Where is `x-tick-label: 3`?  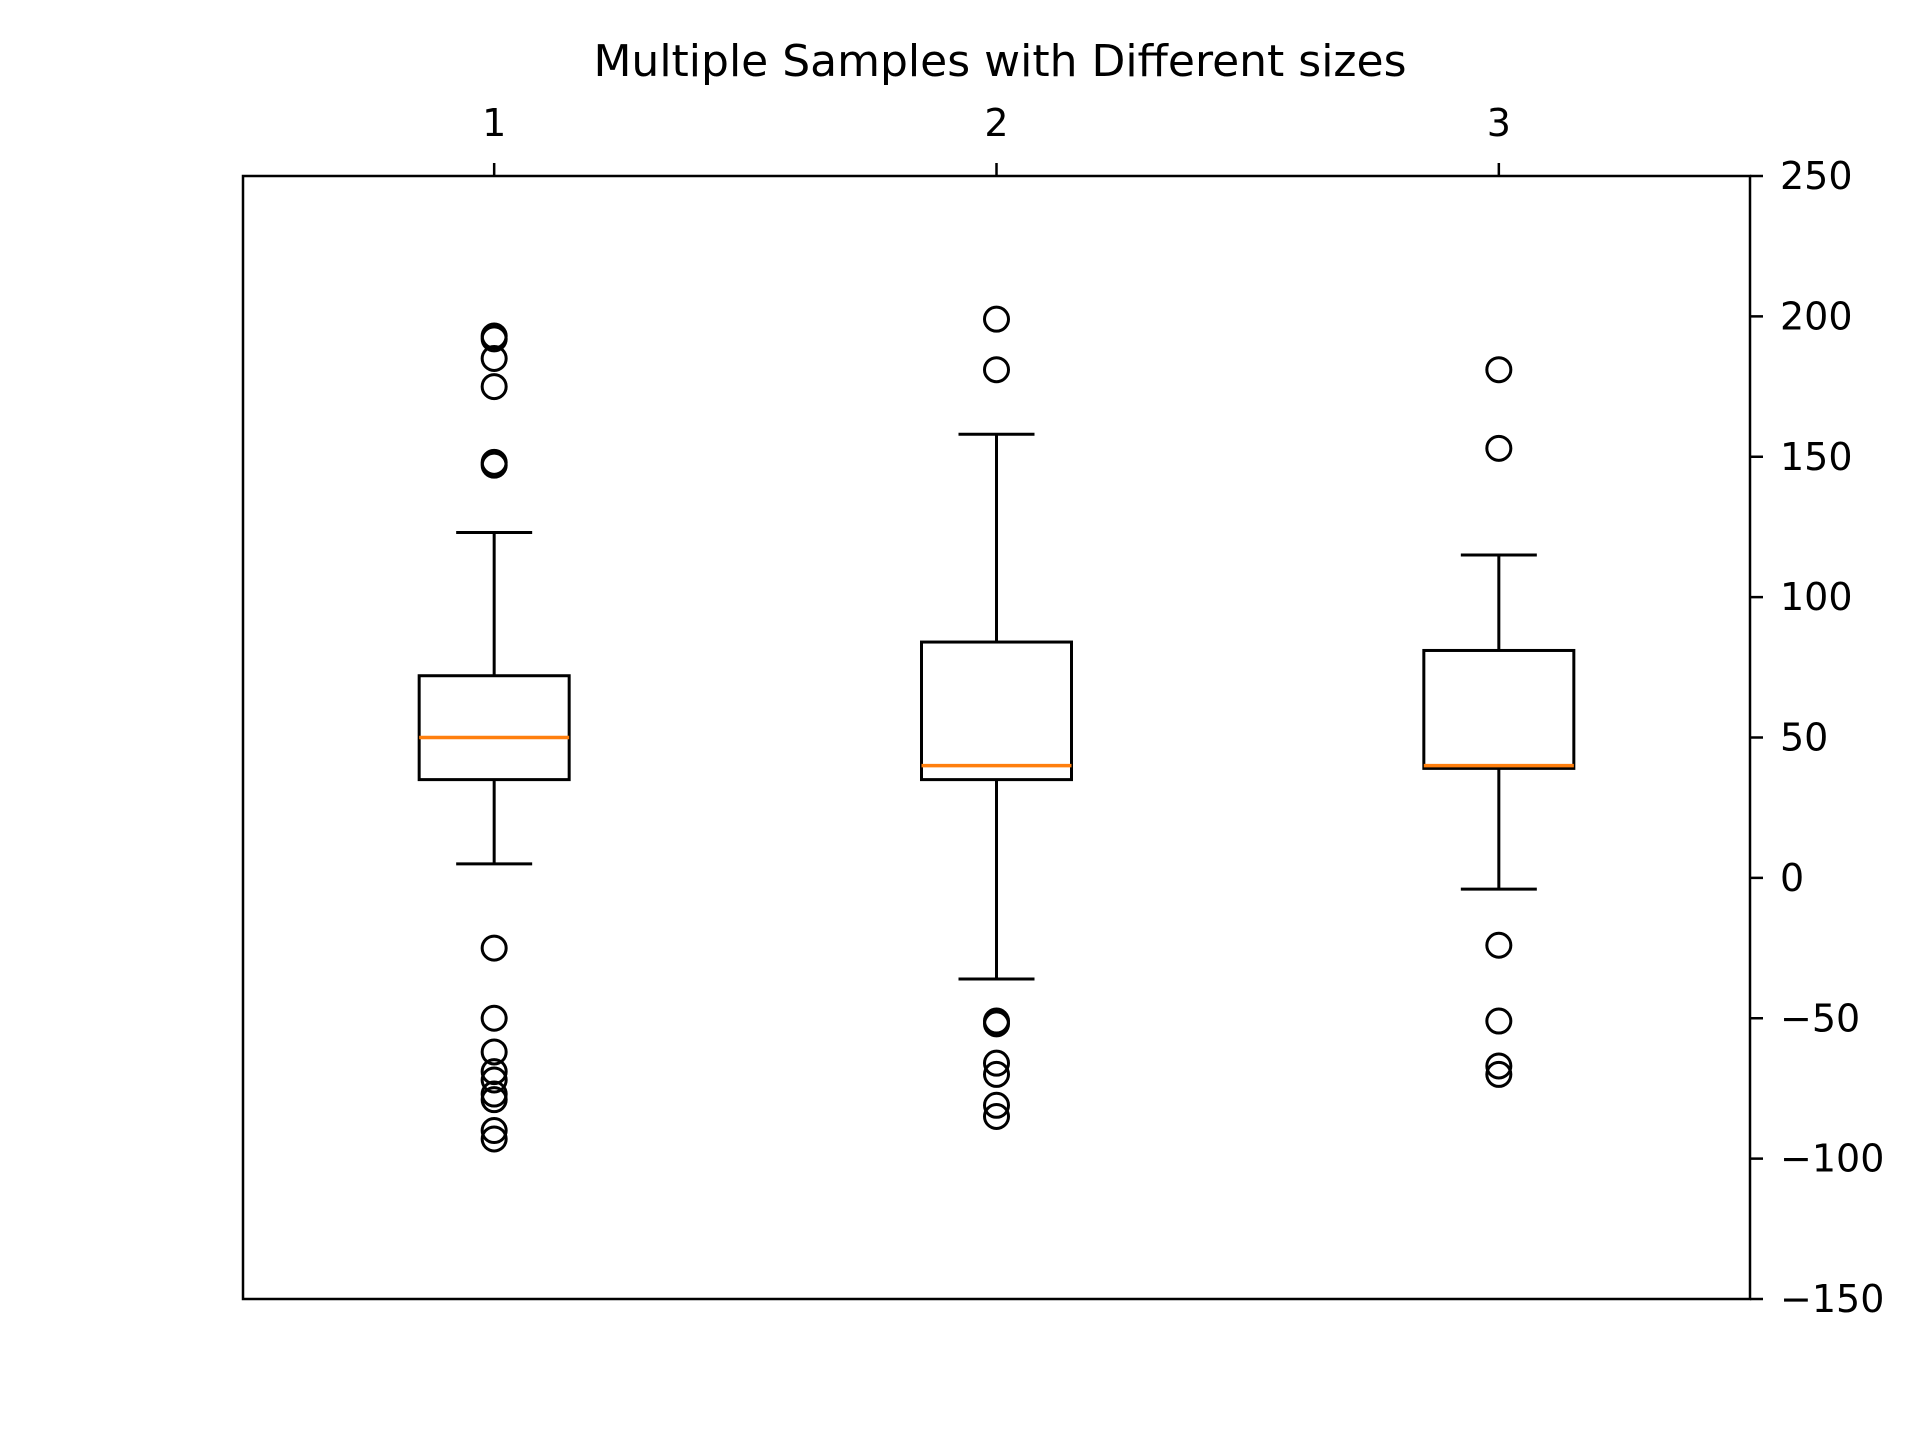 x-tick-label: 3 is located at coordinates (1499, 123).